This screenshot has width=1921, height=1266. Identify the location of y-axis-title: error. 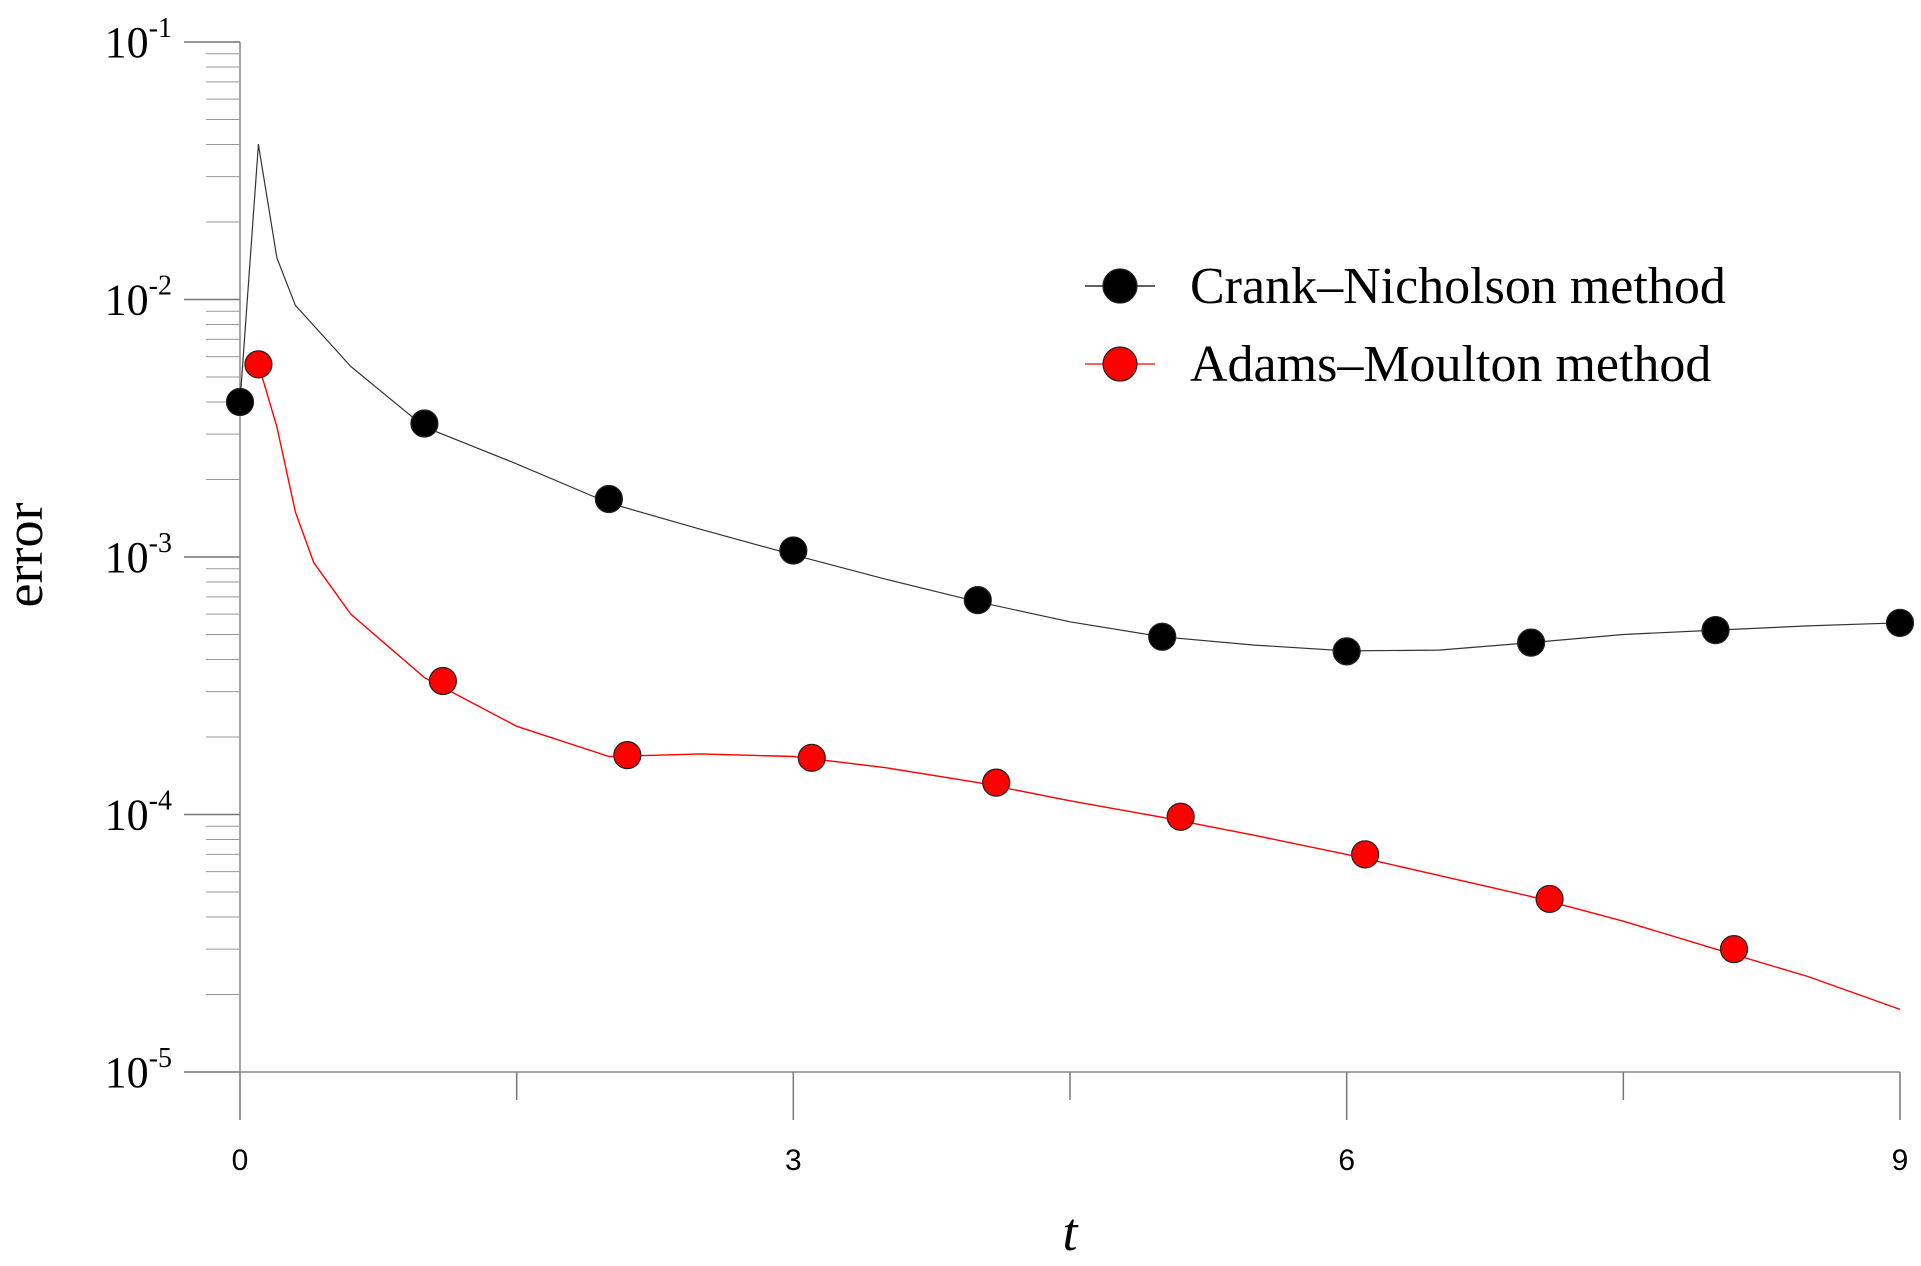
(27, 555).